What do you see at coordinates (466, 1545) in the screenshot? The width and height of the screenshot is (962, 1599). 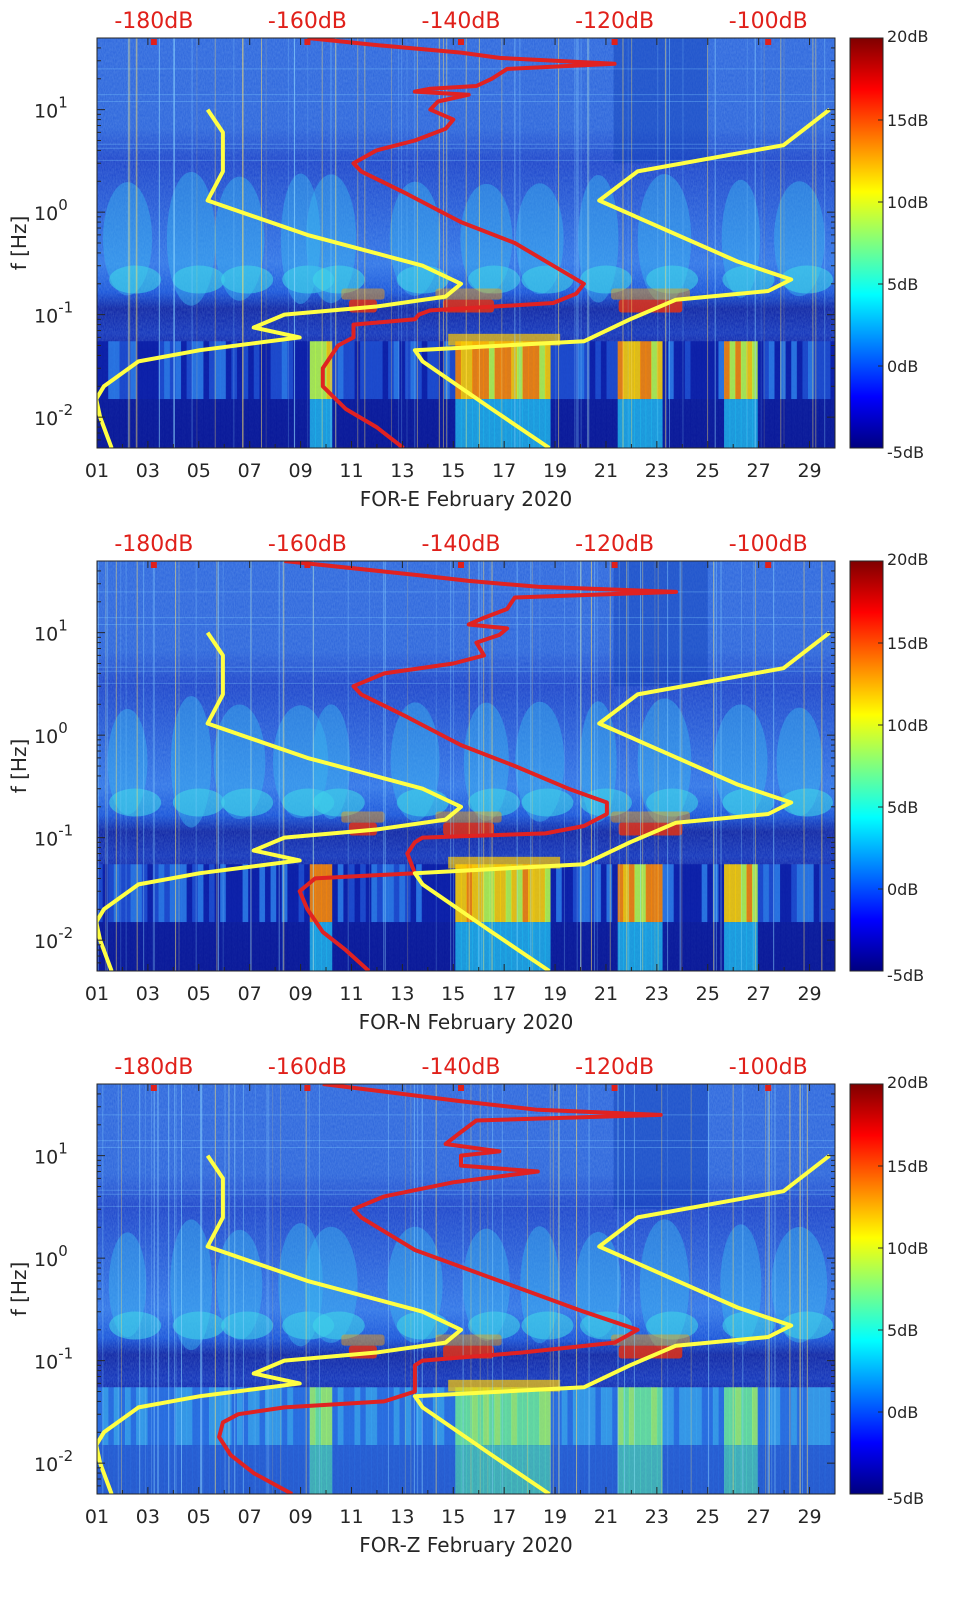 I see `x-axis-label: FOR-Z February 2020` at bounding box center [466, 1545].